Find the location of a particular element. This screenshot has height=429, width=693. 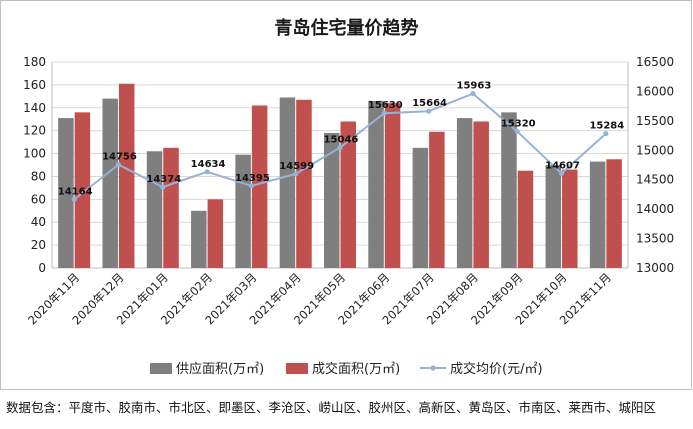

y-right-tick-label: 14500 is located at coordinates (655, 180).